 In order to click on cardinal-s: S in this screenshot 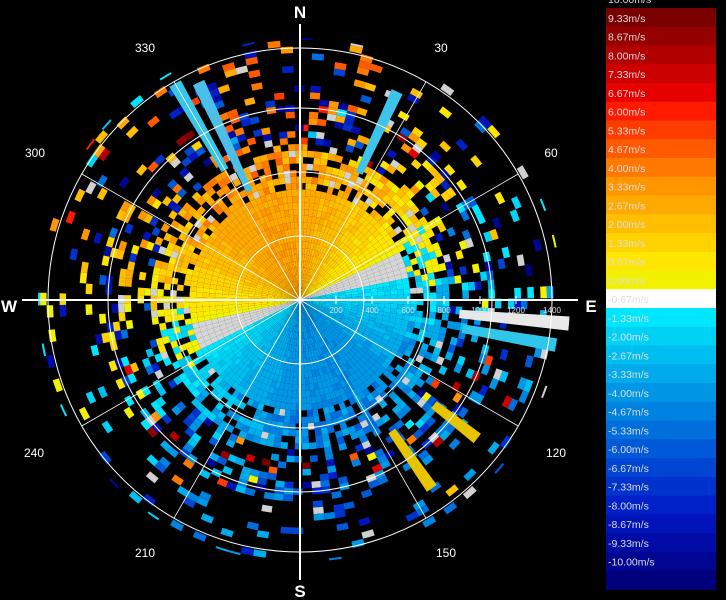, I will do `click(299, 591)`.